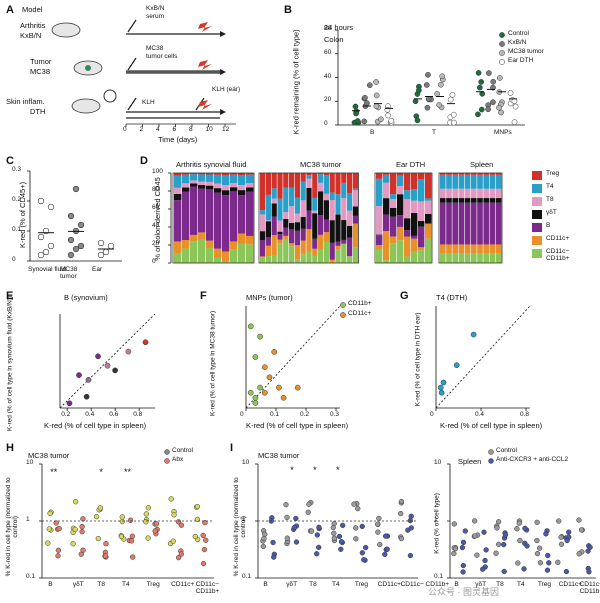 The image size is (600, 603). I want to click on ytick-label: 10, so click(246, 462).